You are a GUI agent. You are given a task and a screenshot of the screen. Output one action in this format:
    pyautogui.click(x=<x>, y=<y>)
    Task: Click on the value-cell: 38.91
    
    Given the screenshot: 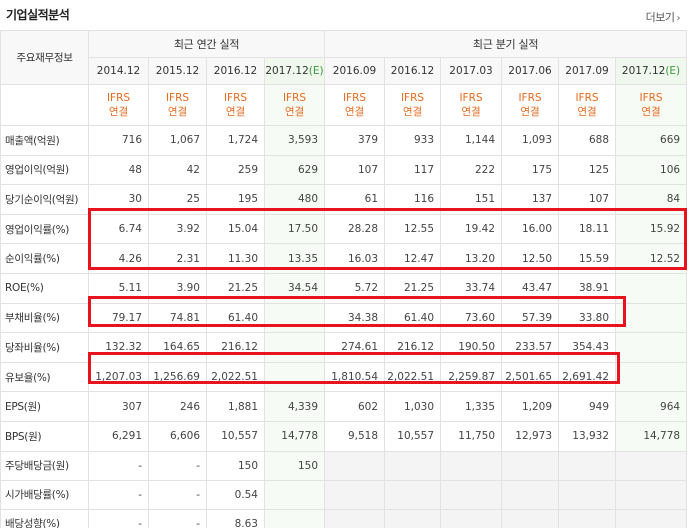 What is the action you would take?
    pyautogui.click(x=587, y=288)
    